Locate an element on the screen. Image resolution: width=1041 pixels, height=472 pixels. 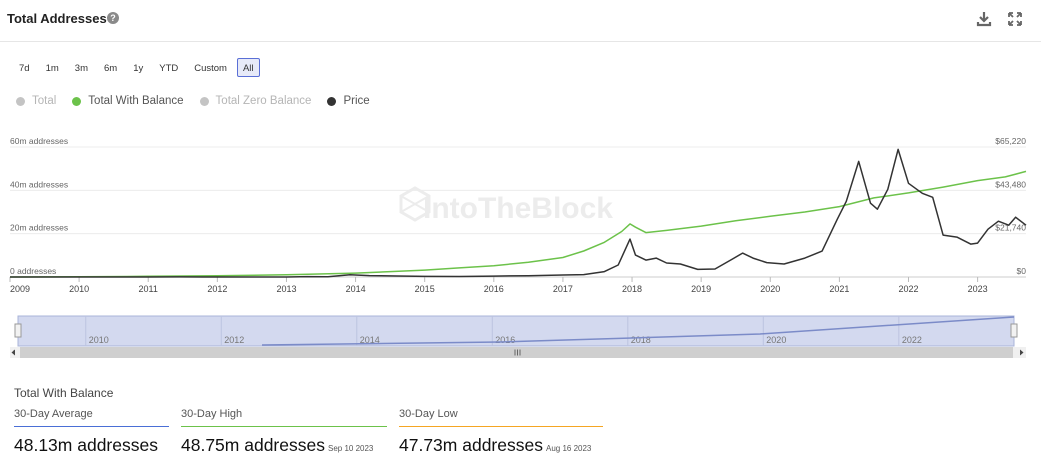
x-tick-label: 2012 is located at coordinates (217, 289).